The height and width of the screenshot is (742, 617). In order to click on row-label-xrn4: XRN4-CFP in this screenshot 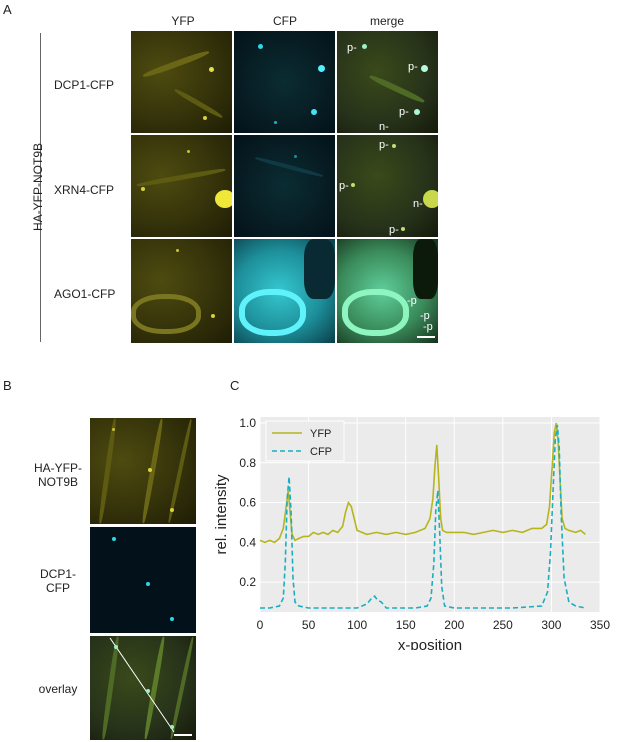, I will do `click(84, 190)`.